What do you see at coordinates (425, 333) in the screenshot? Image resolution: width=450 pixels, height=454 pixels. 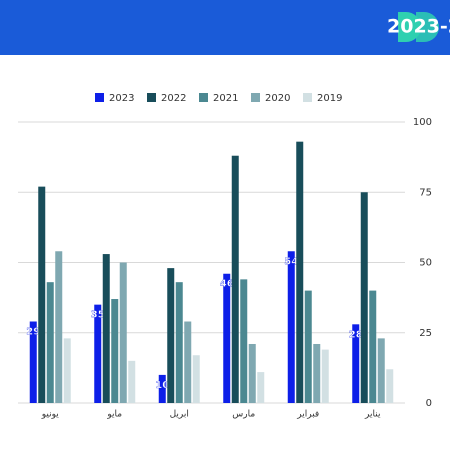 I see `y-tick-label: 25` at bounding box center [425, 333].